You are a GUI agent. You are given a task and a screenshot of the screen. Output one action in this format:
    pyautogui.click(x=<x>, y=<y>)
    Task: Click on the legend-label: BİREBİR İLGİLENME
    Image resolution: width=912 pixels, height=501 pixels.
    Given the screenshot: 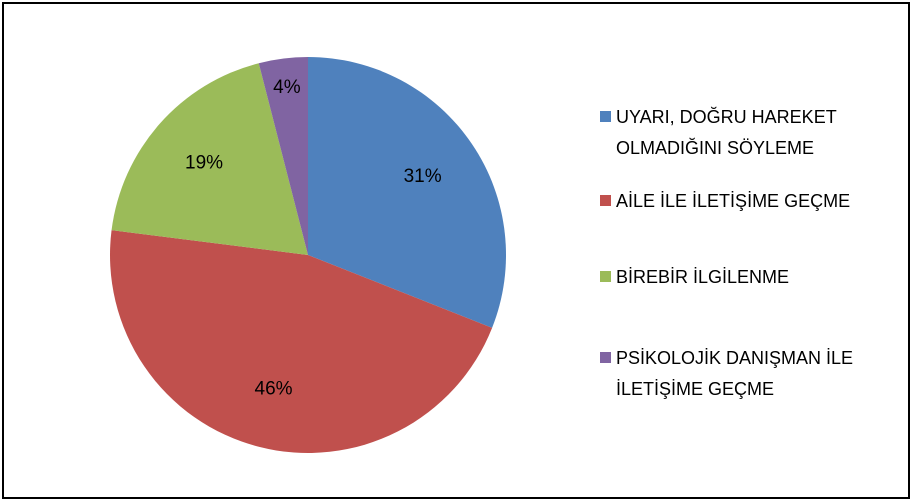 What is the action you would take?
    pyautogui.click(x=703, y=277)
    